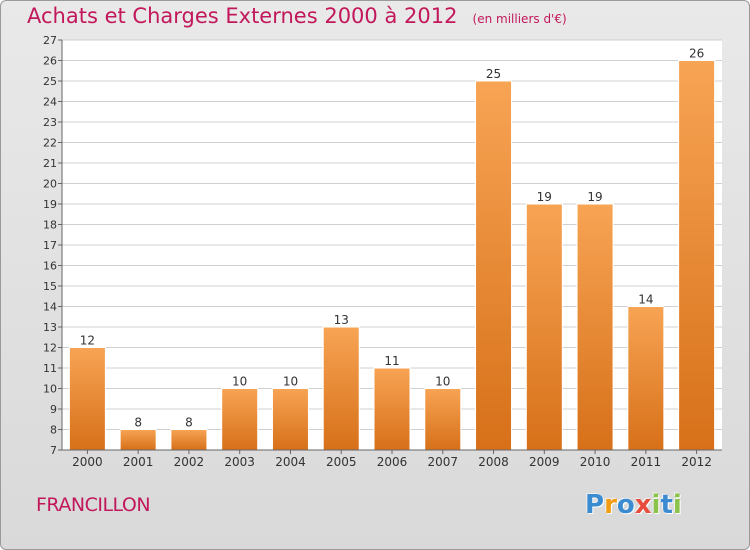  Describe the element at coordinates (53, 409) in the screenshot. I see `y-tick-label: 9` at that location.